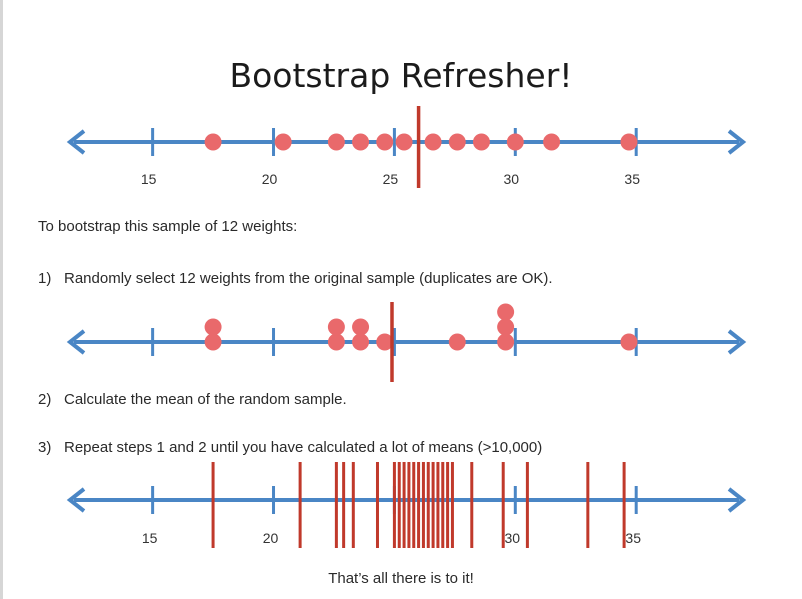 The width and height of the screenshot is (802, 599). I want to click on step-1-number: 1), so click(45, 278).